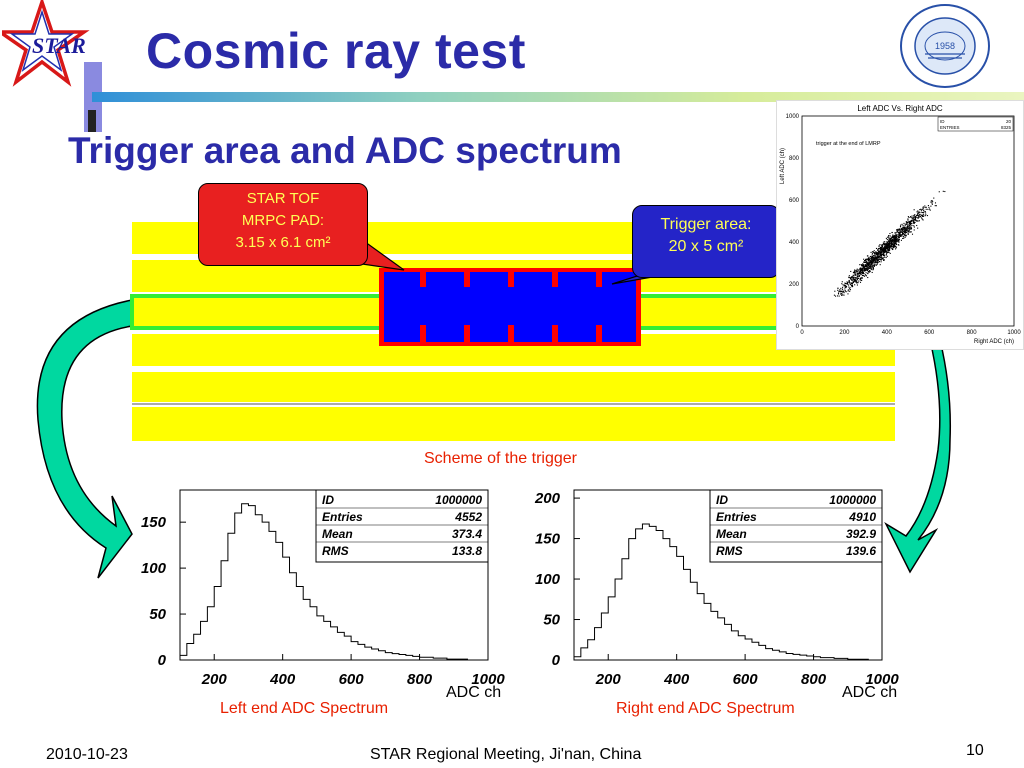  Describe the element at coordinates (84, 439) in the screenshot. I see `curved-arrow-left` at that location.